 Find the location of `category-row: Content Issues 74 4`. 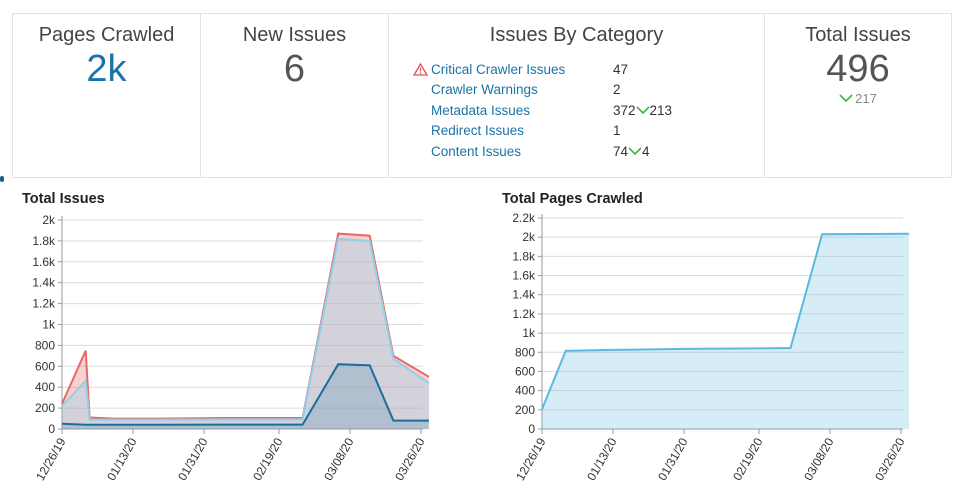

category-row: Content Issues 74 4 is located at coordinates (563, 151).